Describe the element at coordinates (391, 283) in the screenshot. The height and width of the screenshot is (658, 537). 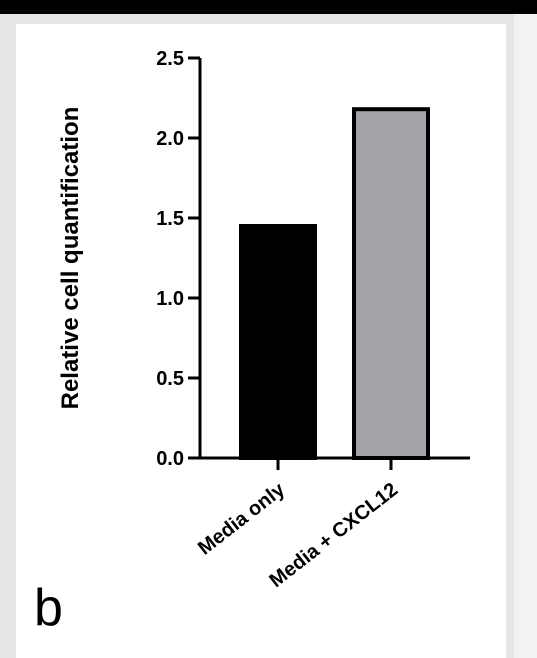
I see `bar-media-cxcl12` at that location.